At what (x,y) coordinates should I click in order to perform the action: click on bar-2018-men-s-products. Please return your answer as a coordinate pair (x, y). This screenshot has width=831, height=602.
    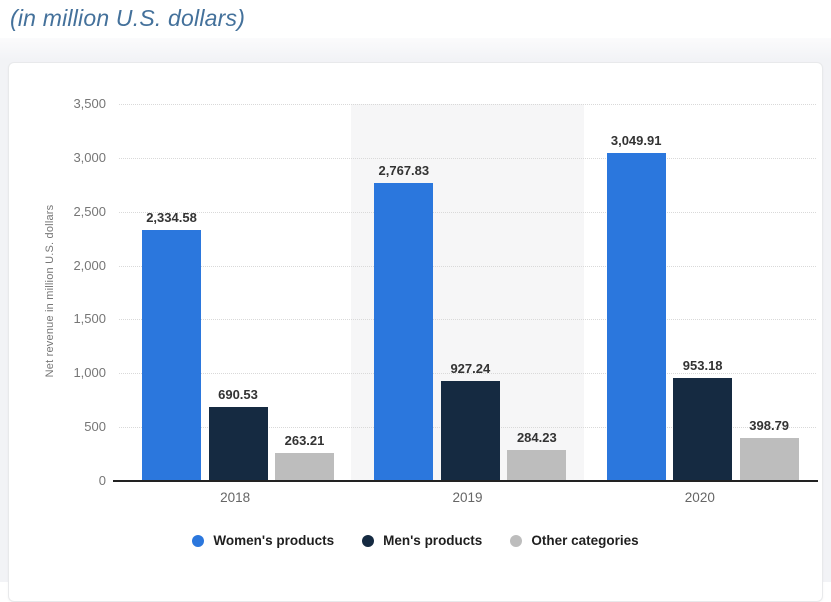
    Looking at the image, I should click on (238, 443).